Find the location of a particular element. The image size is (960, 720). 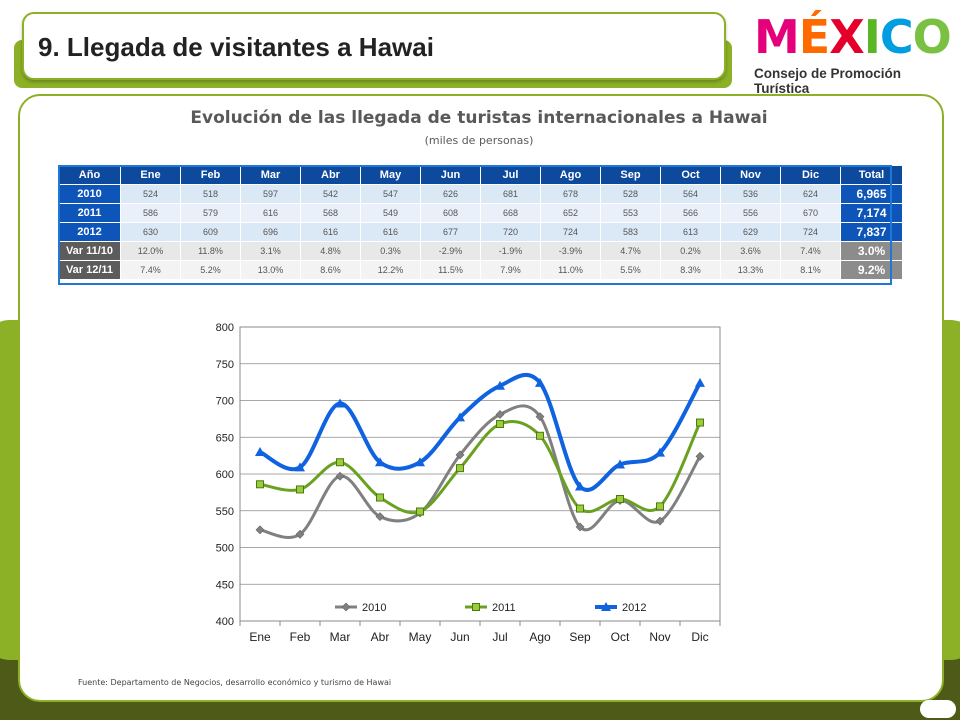

row-label: 2012 is located at coordinates (89, 232).